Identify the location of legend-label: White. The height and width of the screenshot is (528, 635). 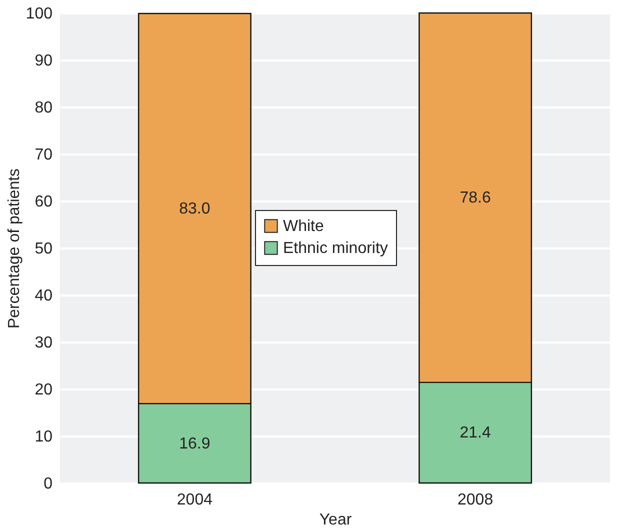
(303, 226).